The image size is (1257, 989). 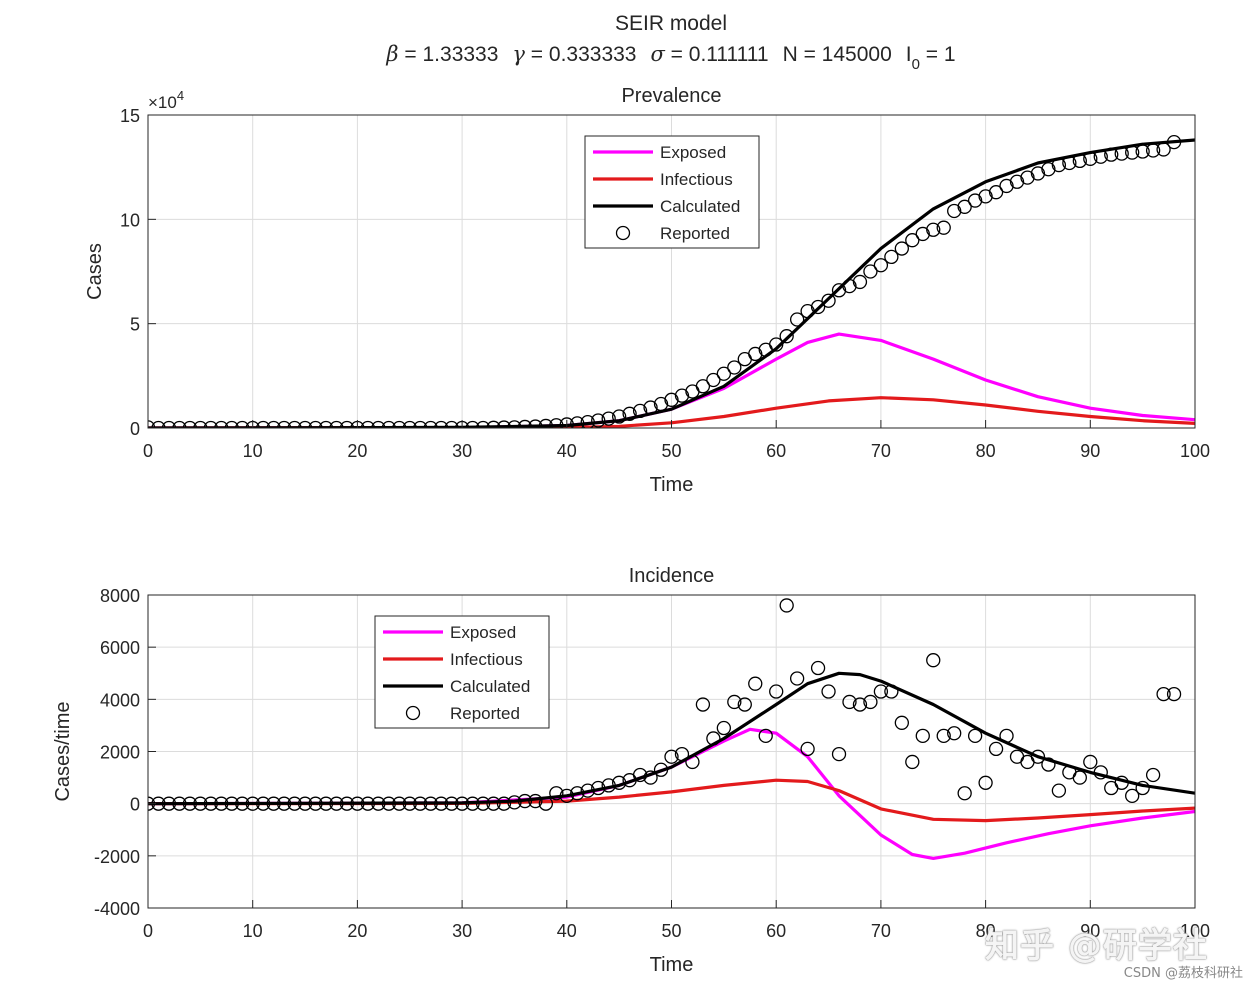 I want to click on y-exponent-label: ×10⁴, so click(x=166, y=100).